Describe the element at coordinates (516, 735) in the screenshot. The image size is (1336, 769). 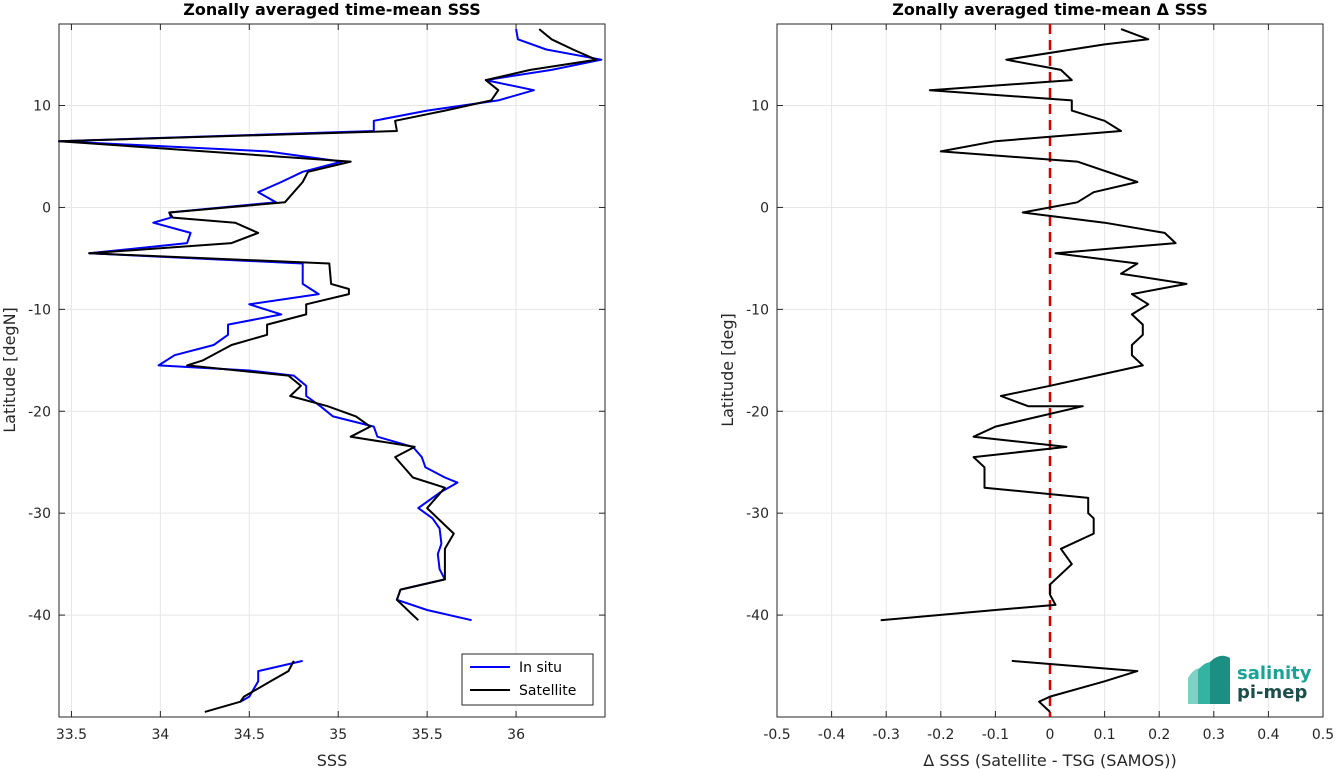
I see `x-tick-label: 36` at that location.